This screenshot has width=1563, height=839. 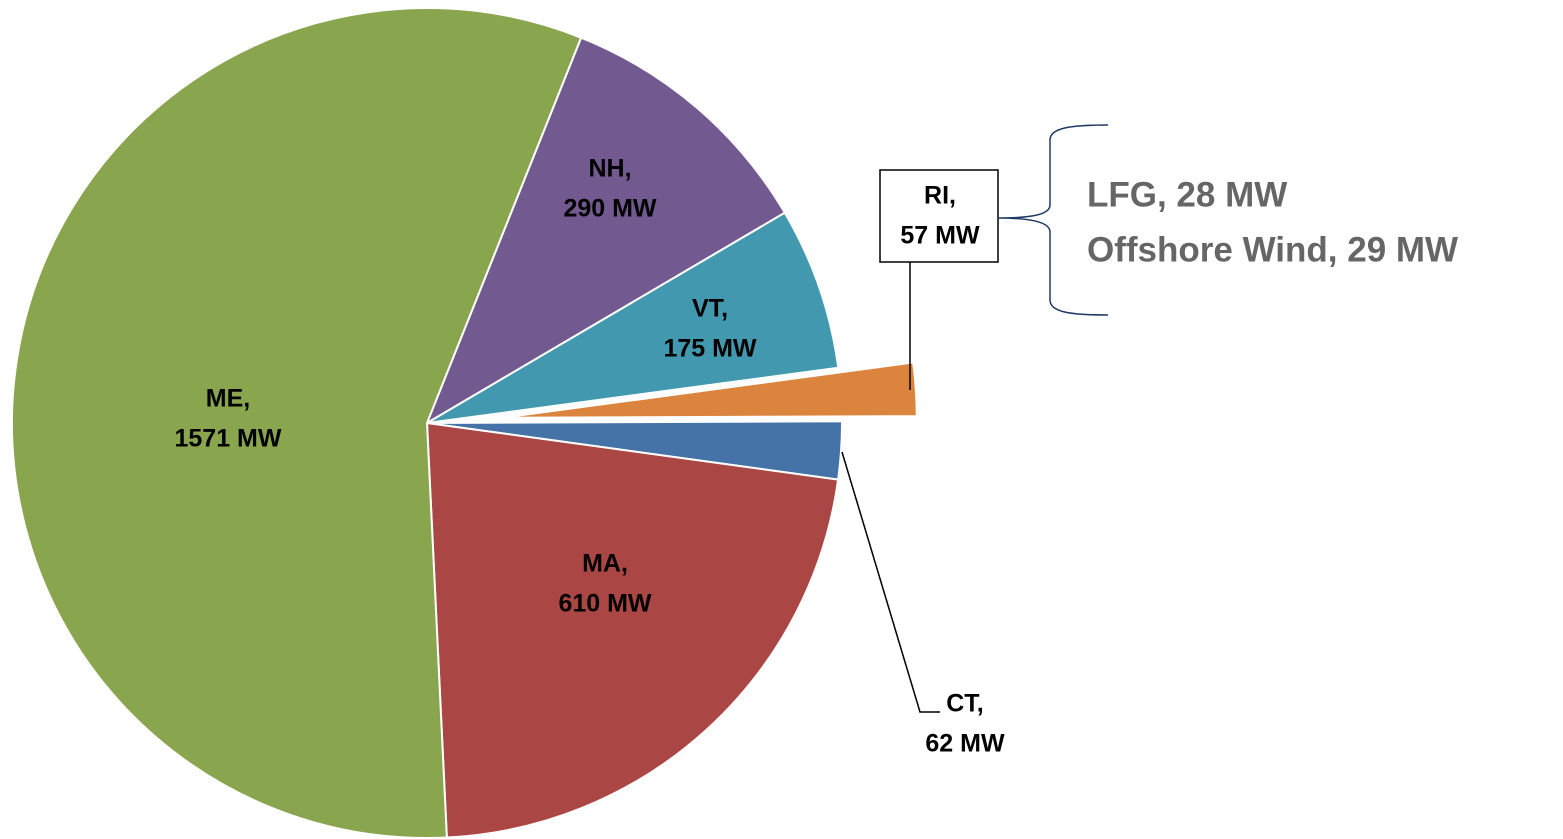 What do you see at coordinates (609, 169) in the screenshot?
I see `data-label-category: NH,` at bounding box center [609, 169].